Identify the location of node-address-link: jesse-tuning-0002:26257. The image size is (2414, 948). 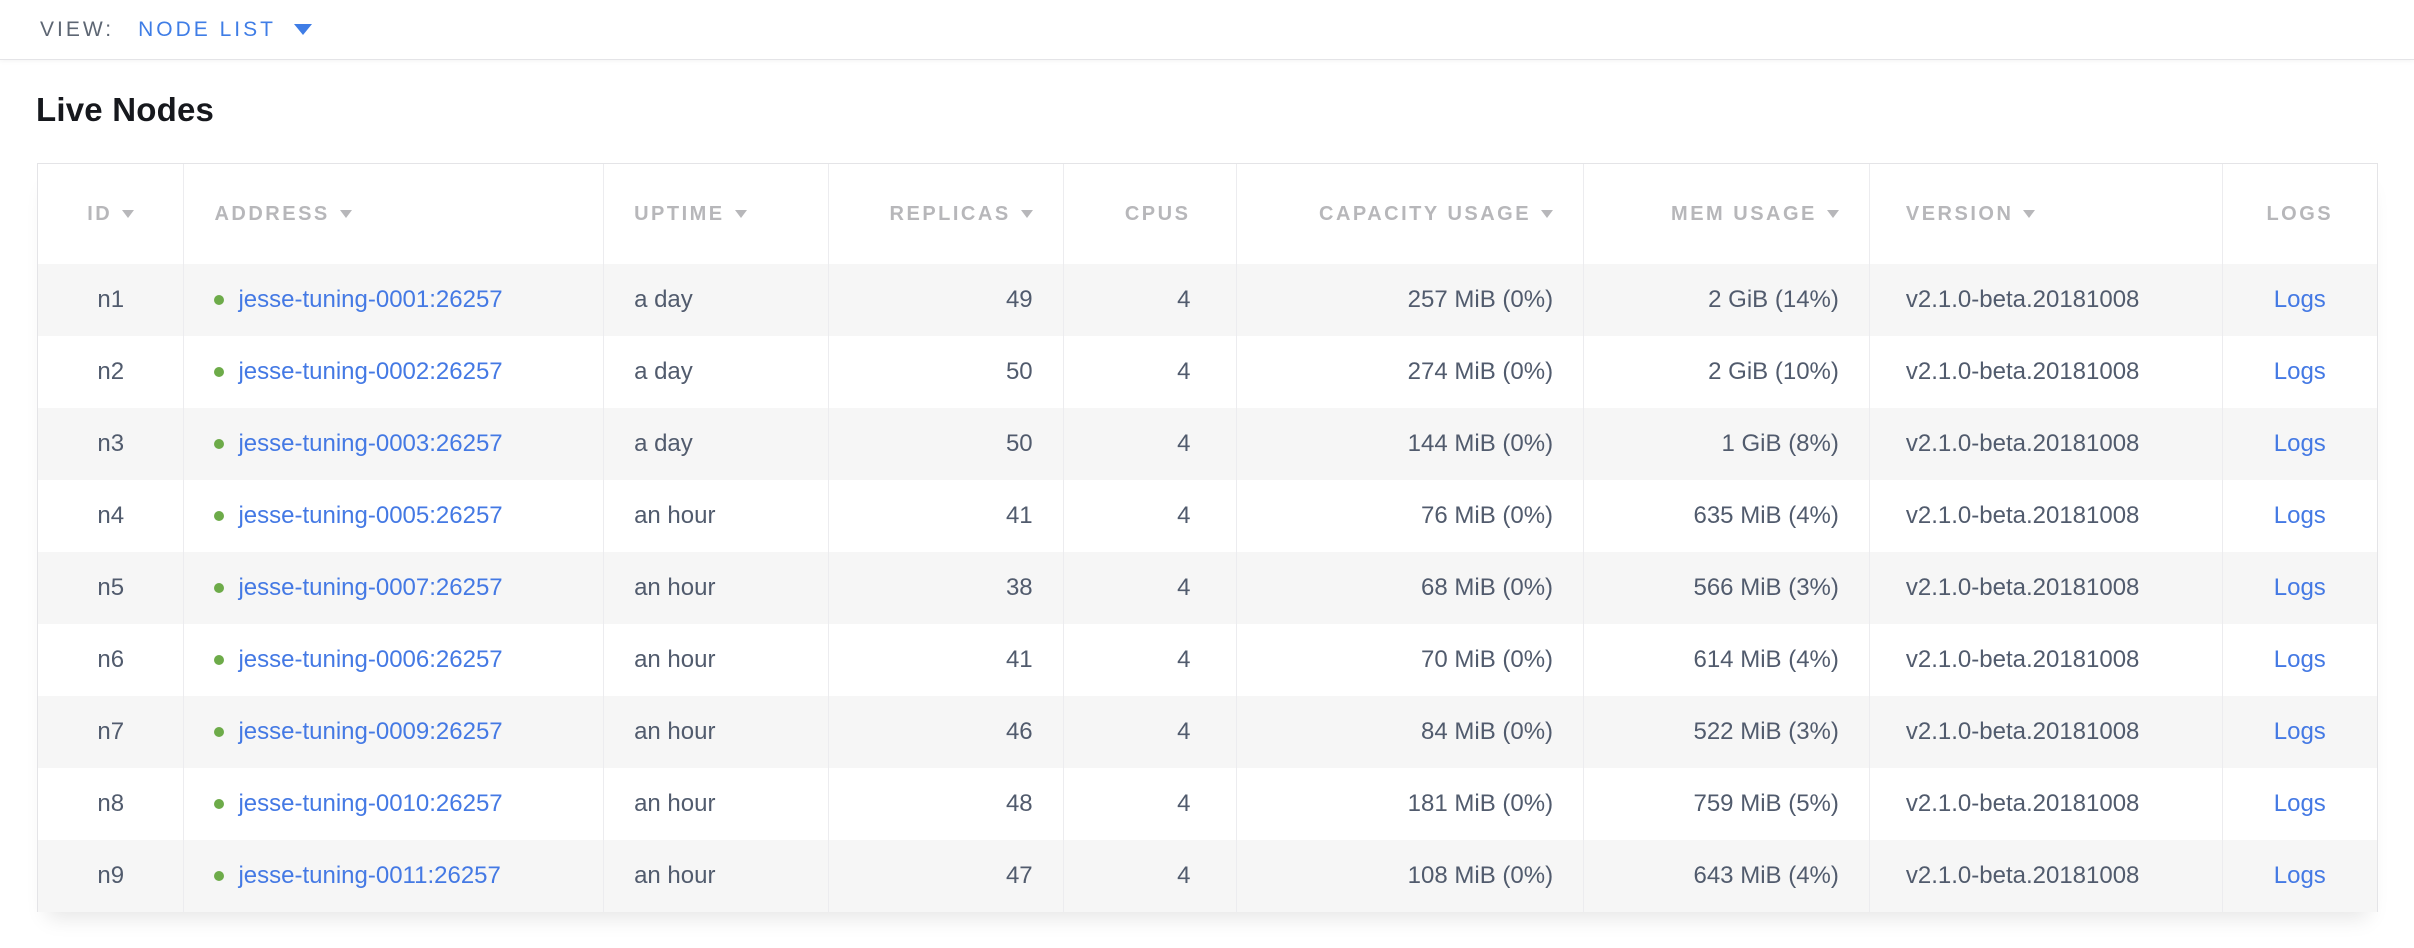
(370, 371).